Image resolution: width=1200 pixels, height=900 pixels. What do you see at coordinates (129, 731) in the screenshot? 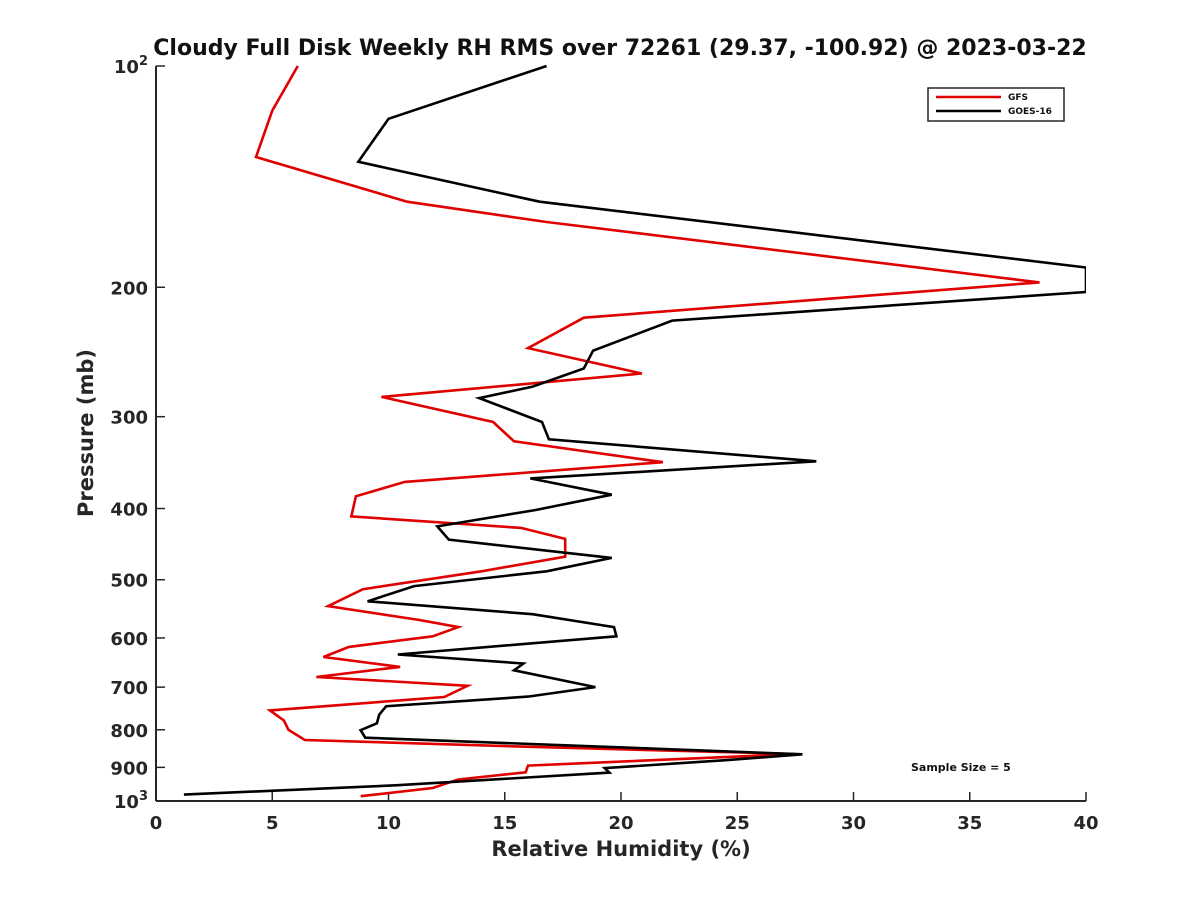
I see `y-tick-label: 800` at bounding box center [129, 731].